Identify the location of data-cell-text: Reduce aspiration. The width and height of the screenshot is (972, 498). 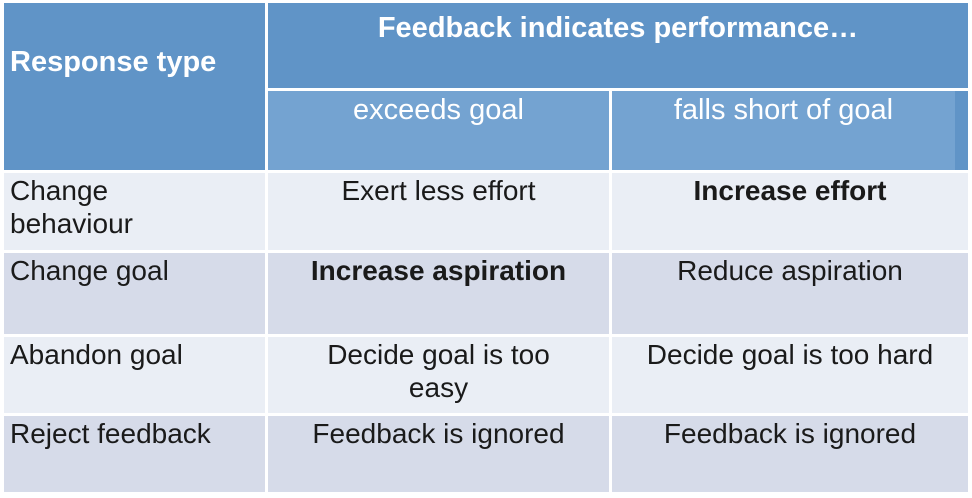
(790, 270).